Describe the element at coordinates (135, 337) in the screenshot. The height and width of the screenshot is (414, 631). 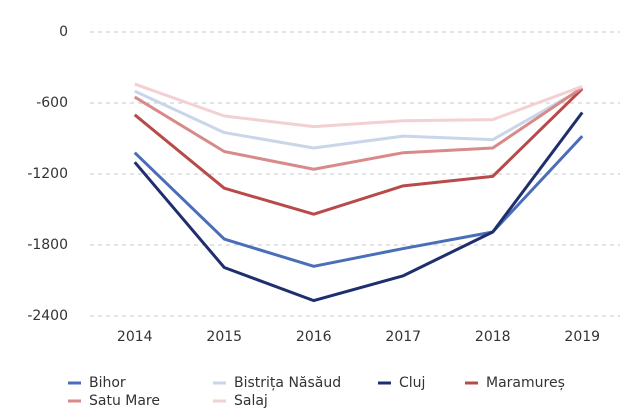
I see `x-tick-label: 2014` at that location.